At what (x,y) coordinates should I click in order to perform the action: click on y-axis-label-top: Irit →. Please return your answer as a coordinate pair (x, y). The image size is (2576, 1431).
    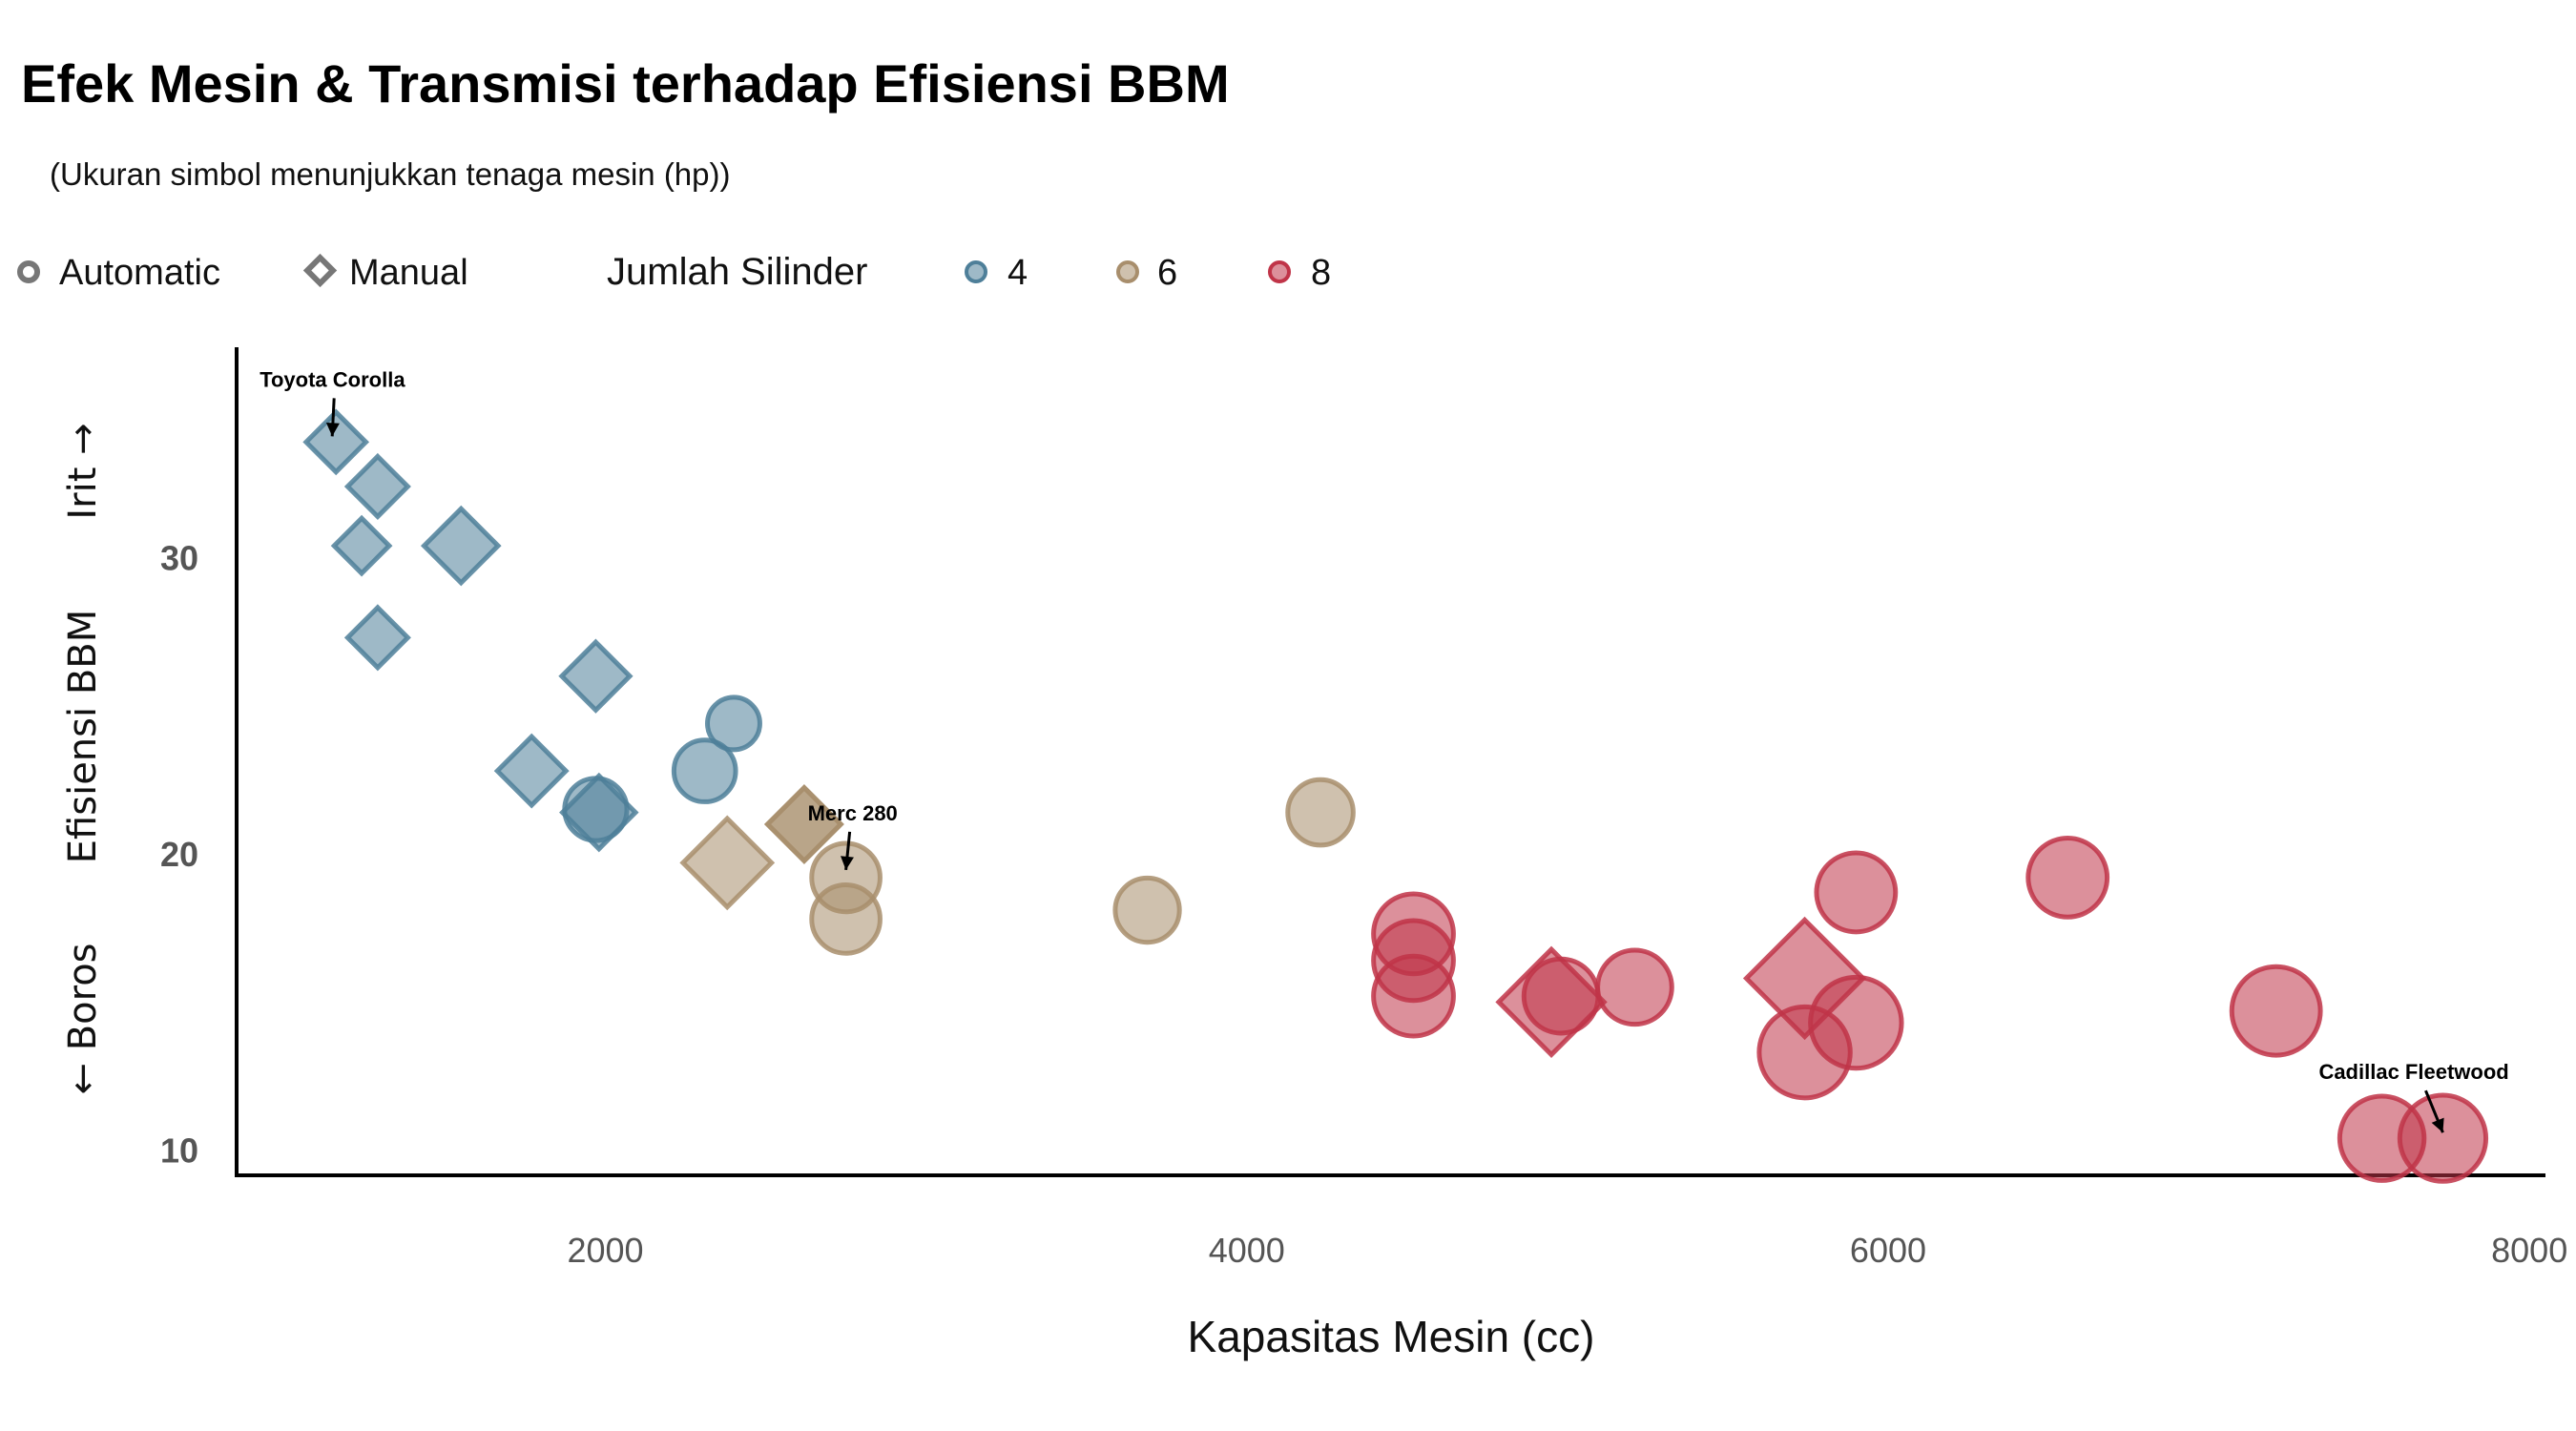
    Looking at the image, I should click on (83, 471).